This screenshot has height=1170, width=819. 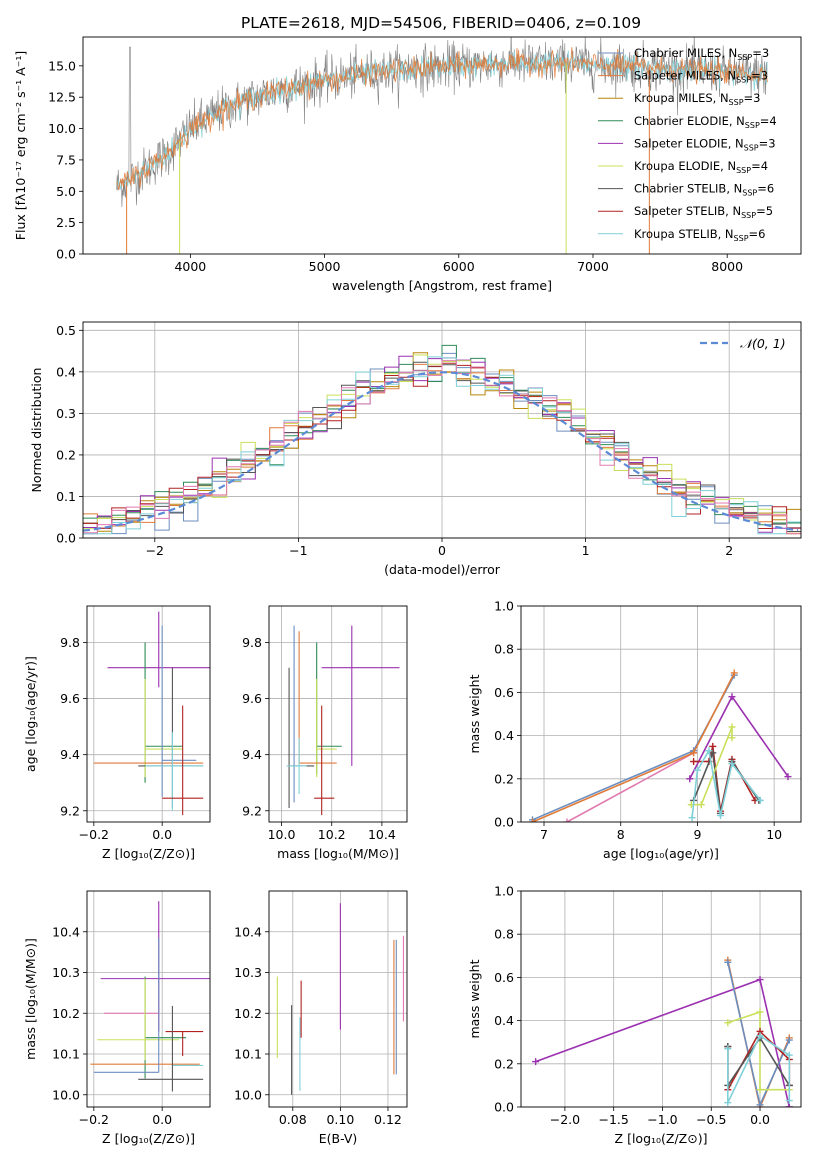 What do you see at coordinates (685, 166) in the screenshot?
I see `legend-label-text: Kroupa ELODIE, N` at bounding box center [685, 166].